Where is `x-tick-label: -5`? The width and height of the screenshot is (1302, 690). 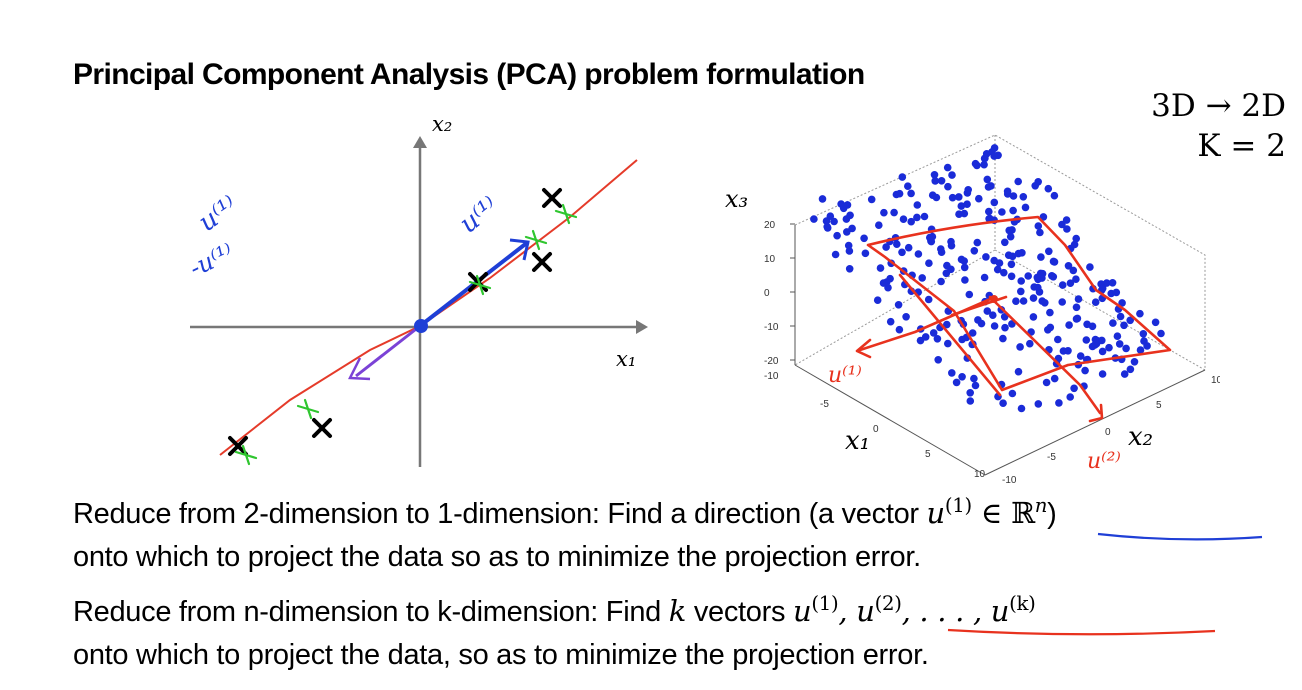 x-tick-label: -5 is located at coordinates (824, 404).